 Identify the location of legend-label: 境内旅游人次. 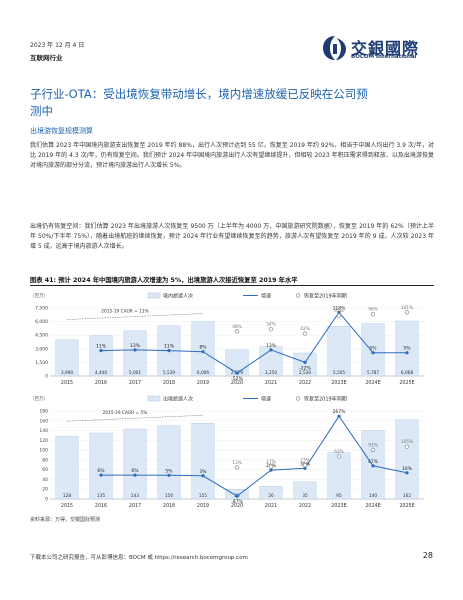
(178, 296).